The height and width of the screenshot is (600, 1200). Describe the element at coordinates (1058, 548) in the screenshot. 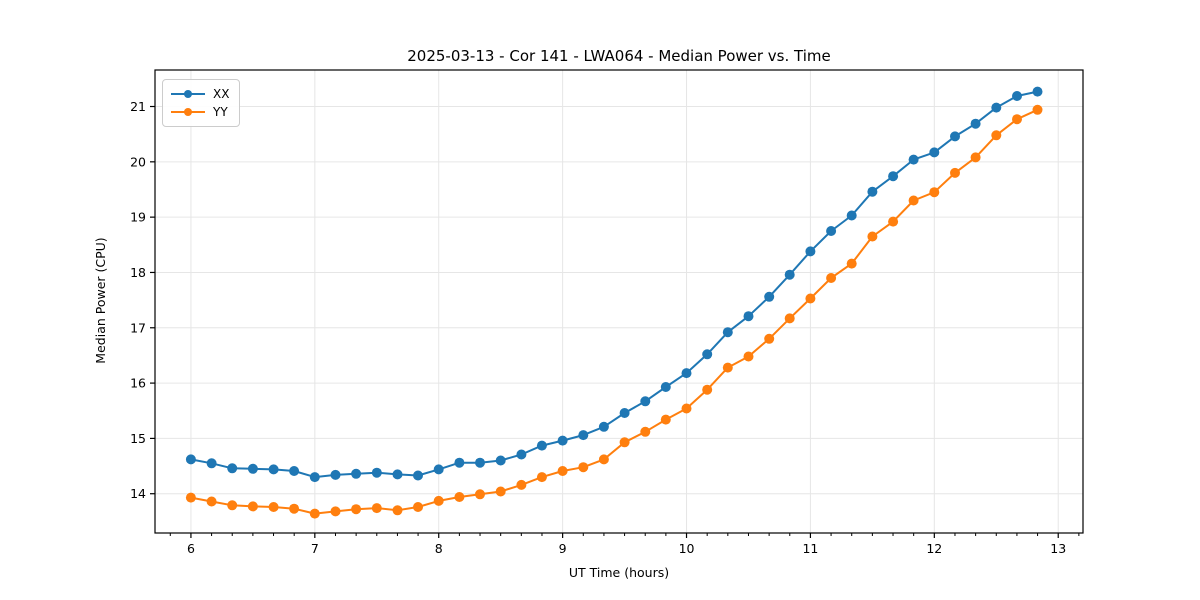

I see `x-tick-label: 13` at that location.